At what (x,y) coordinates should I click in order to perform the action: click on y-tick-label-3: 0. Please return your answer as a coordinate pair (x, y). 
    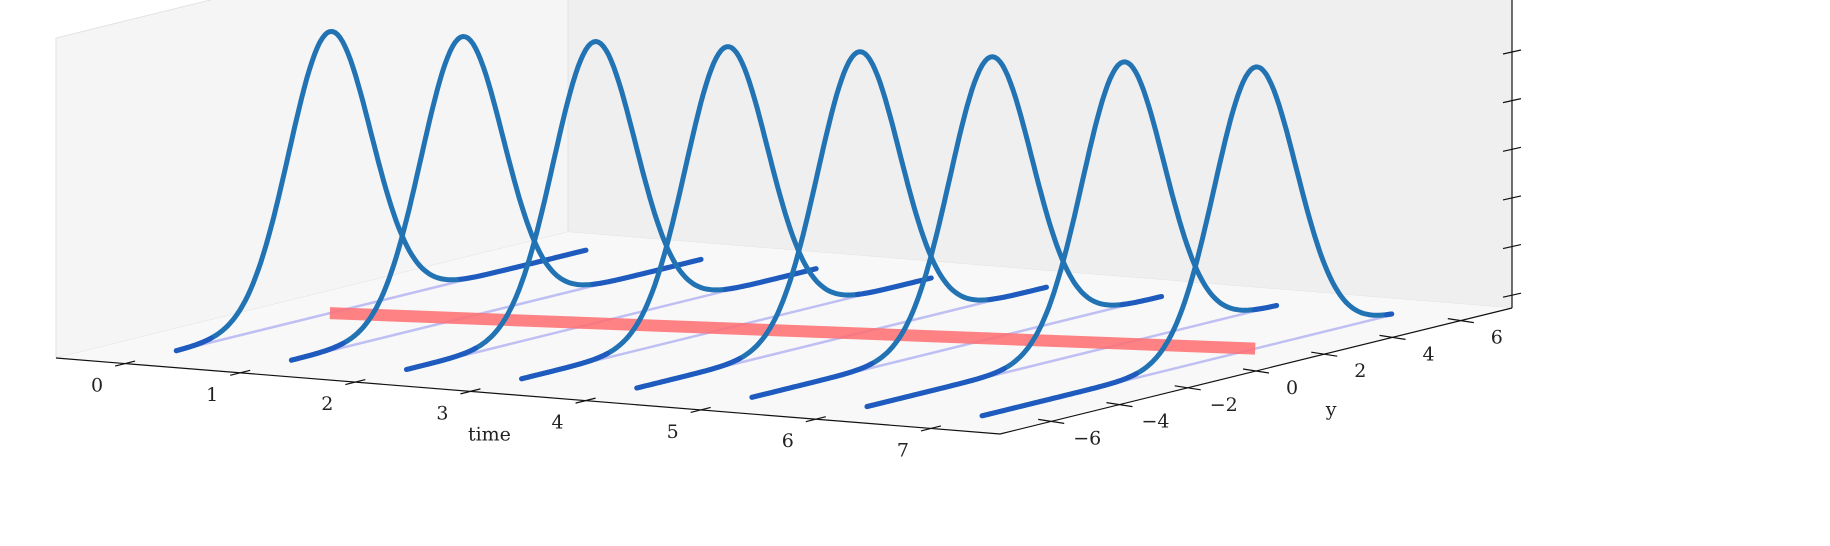
    Looking at the image, I should click on (1292, 388).